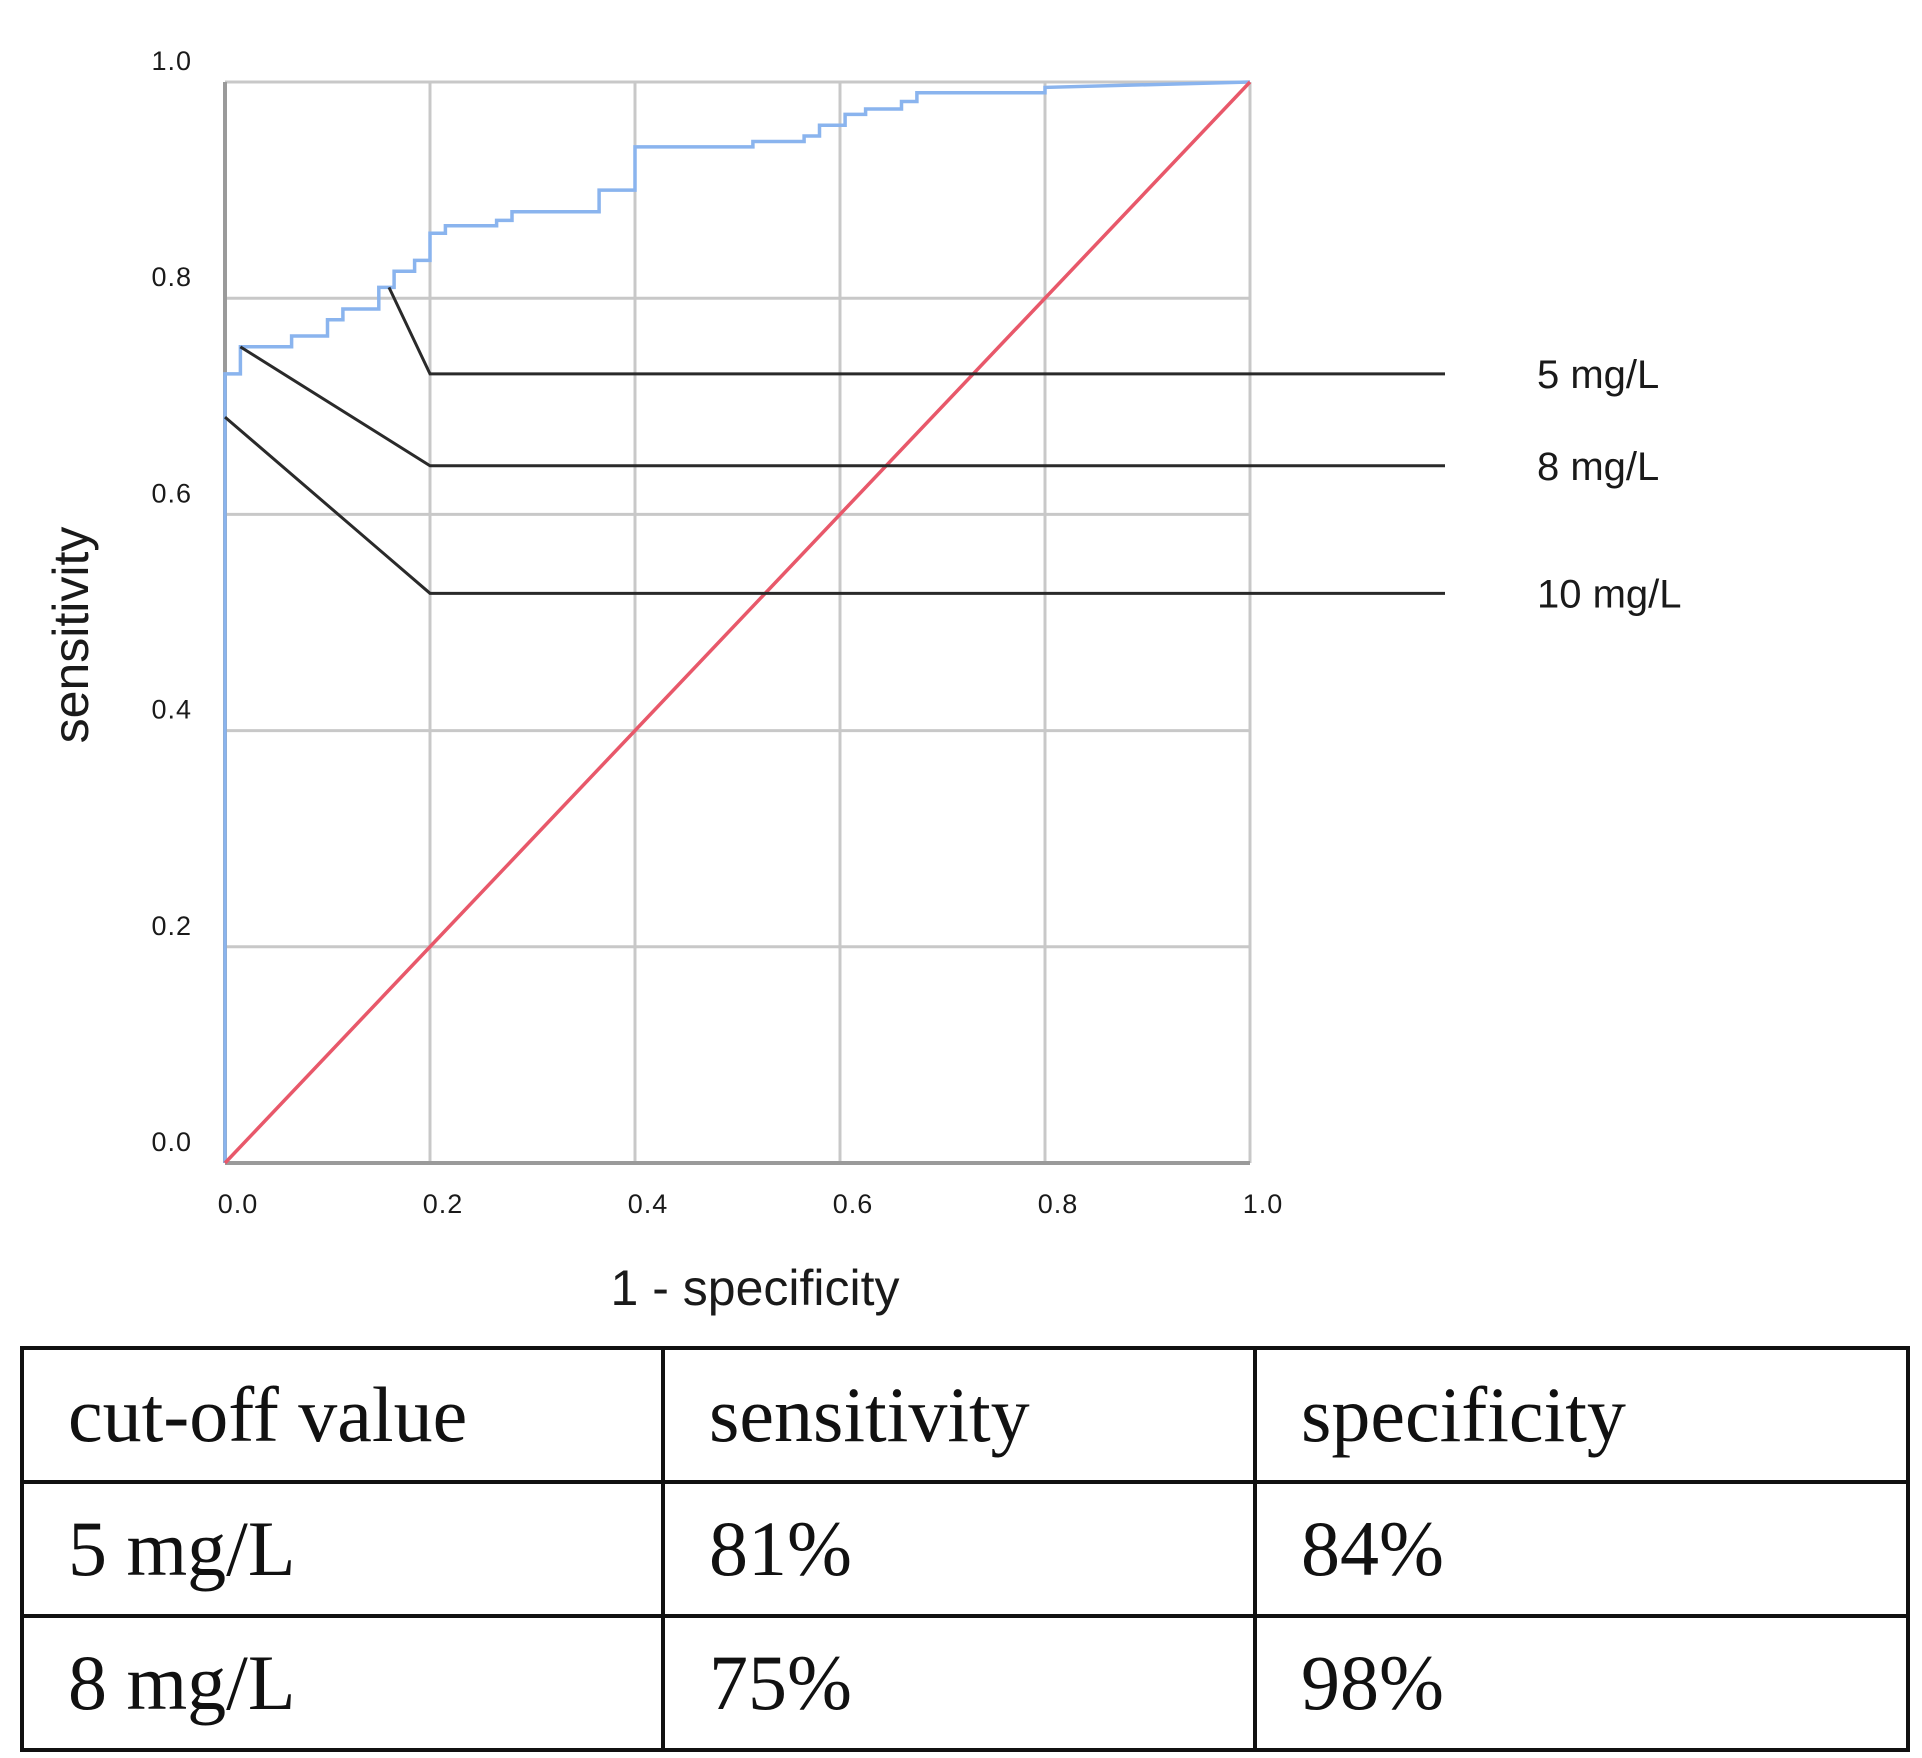 The image size is (1922, 1758). What do you see at coordinates (238, 1204) in the screenshot?
I see `x-tick-label: 0.0` at bounding box center [238, 1204].